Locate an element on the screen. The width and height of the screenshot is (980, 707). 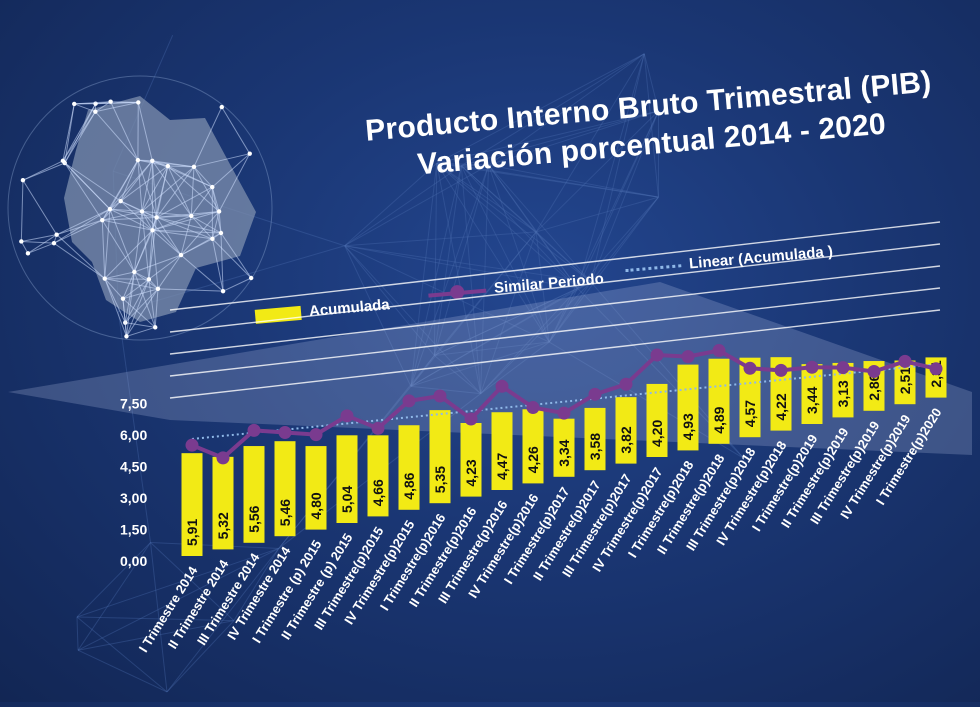
bar-data-label: 5,46 is located at coordinates (285, 512).